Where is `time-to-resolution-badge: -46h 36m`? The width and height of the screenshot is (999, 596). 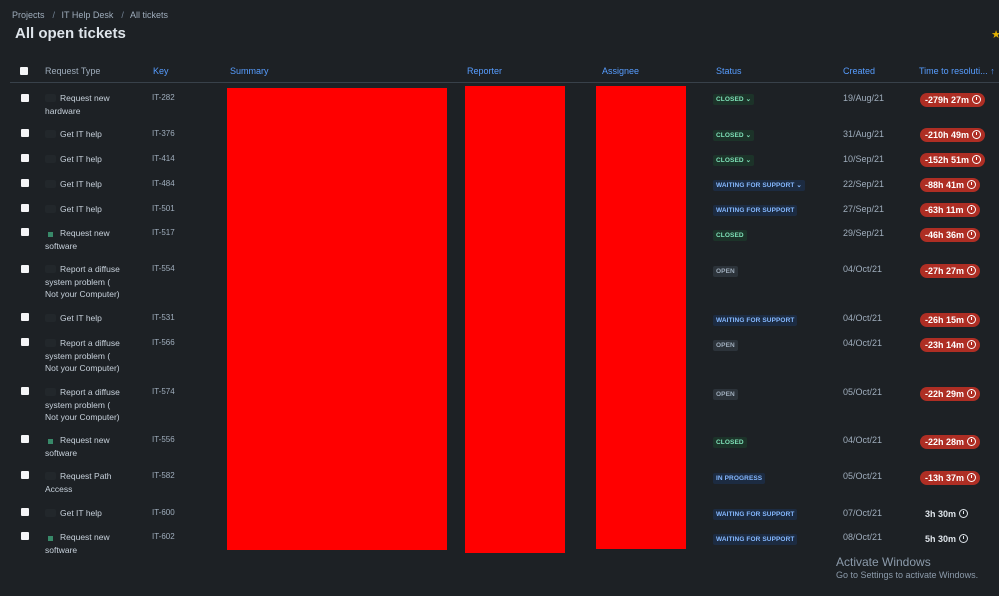 time-to-resolution-badge: -46h 36m is located at coordinates (950, 235).